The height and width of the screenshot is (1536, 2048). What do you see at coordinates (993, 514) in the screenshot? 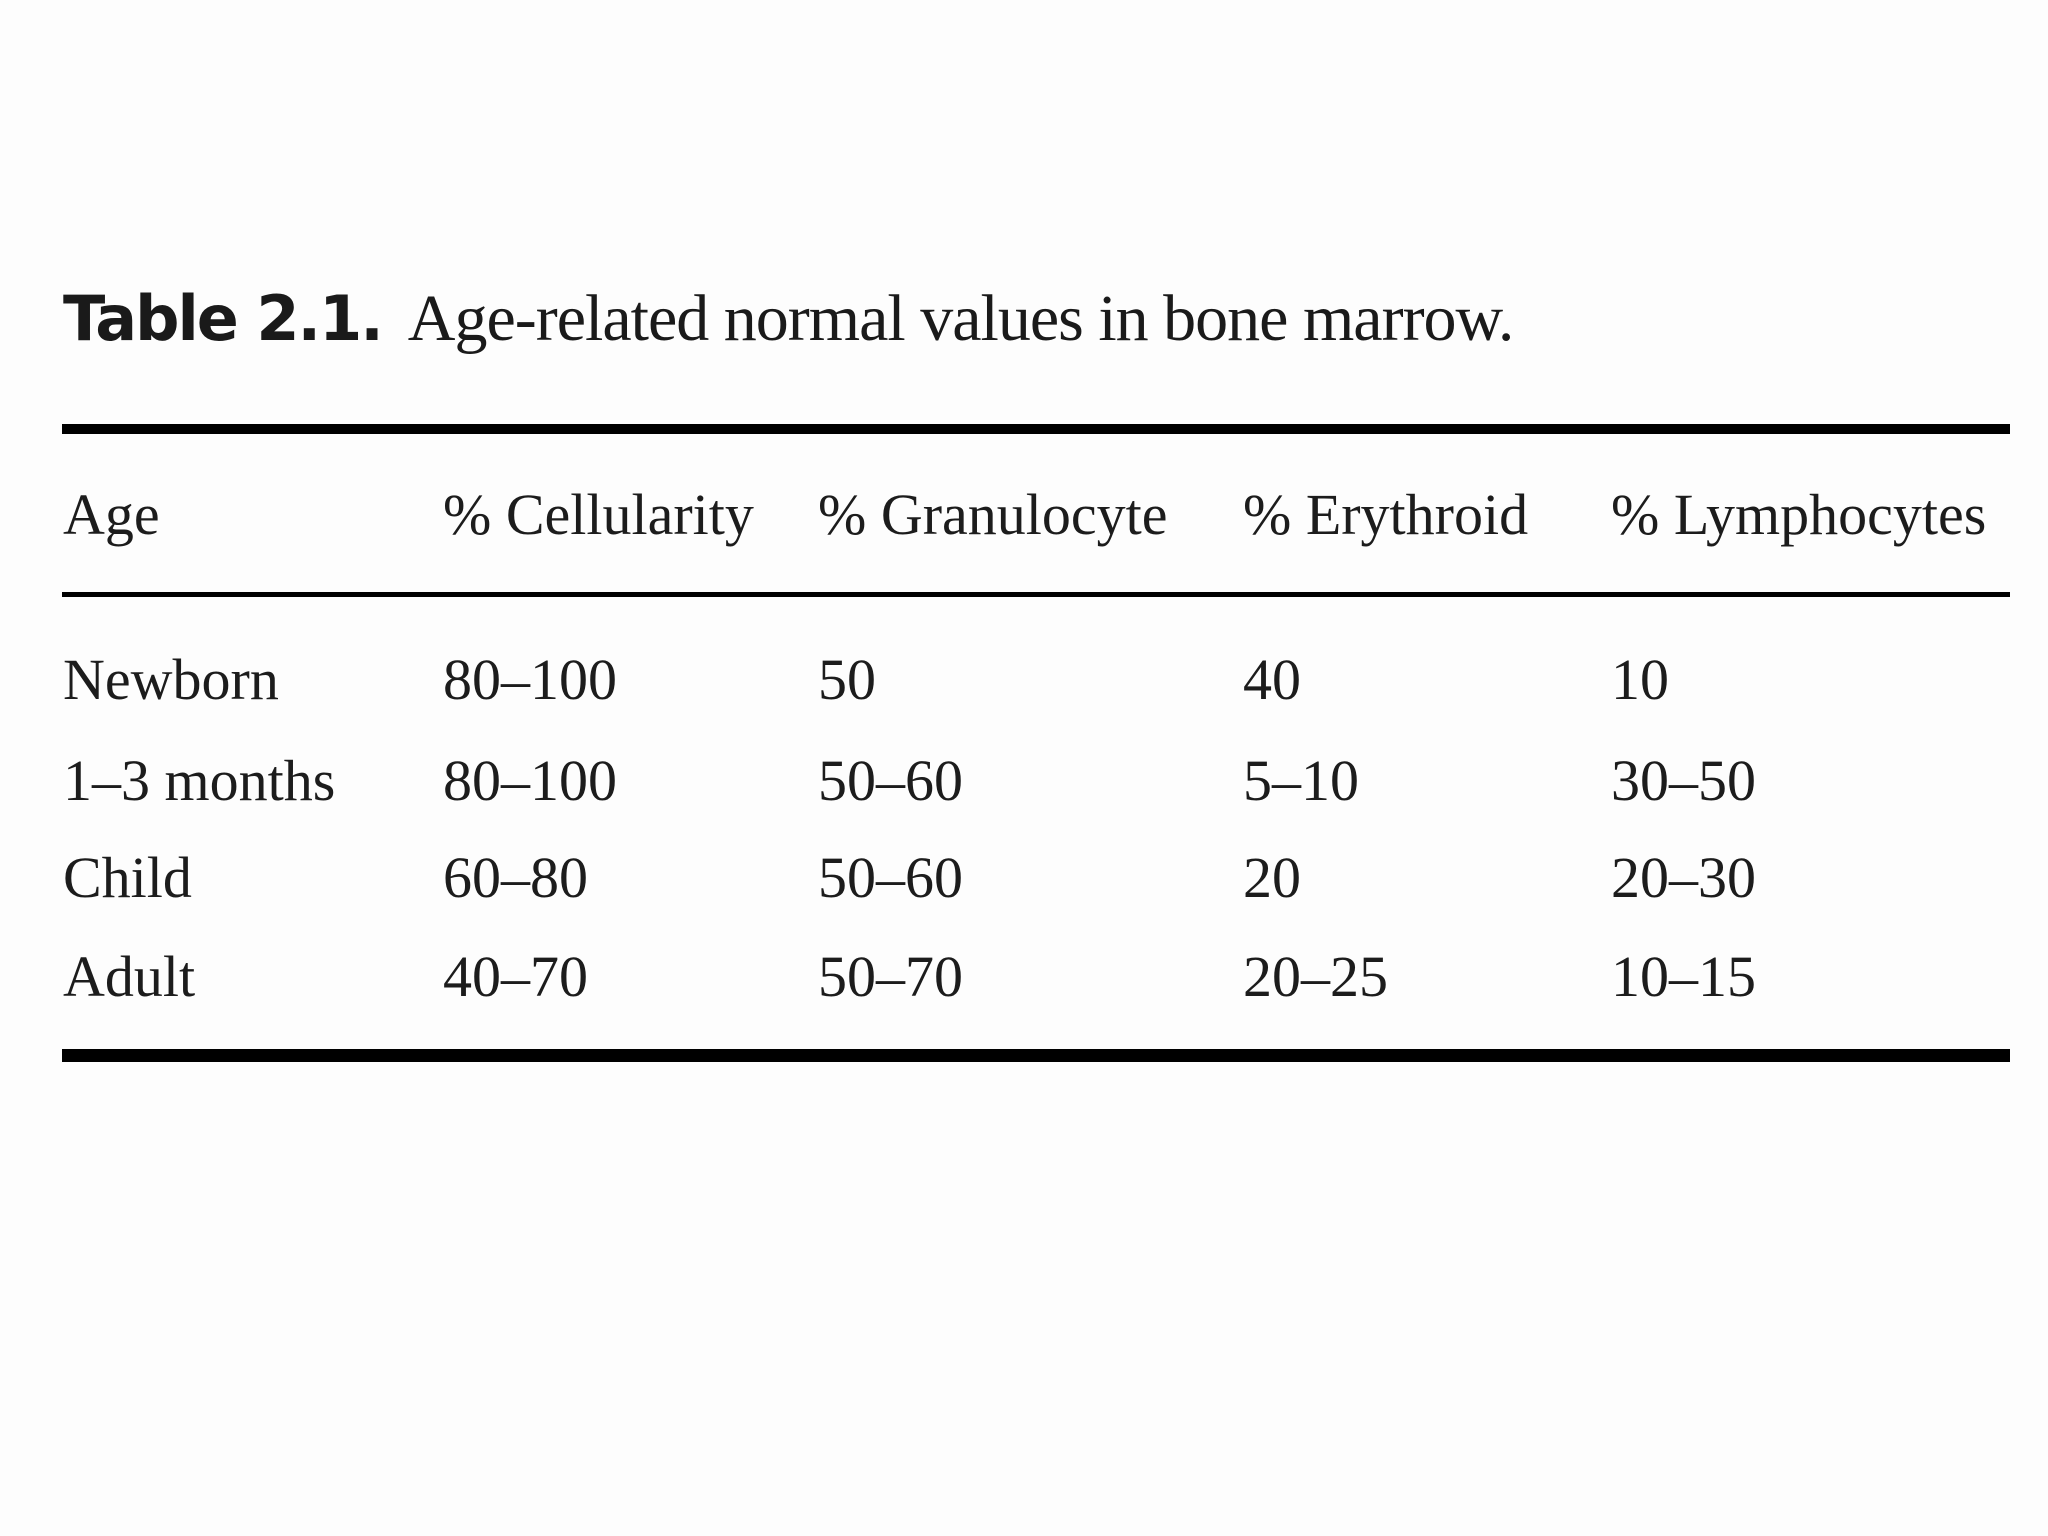
I see `column-header-granulocyte: % Granulocyte` at bounding box center [993, 514].